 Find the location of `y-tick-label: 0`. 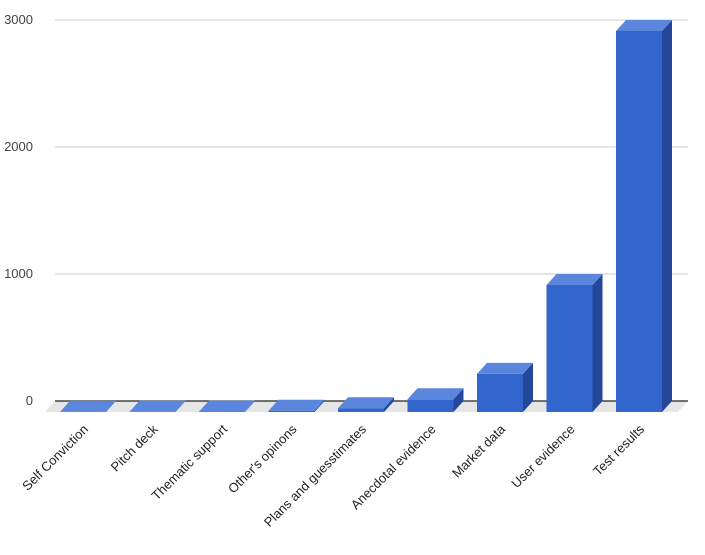

y-tick-label: 0 is located at coordinates (29, 400).